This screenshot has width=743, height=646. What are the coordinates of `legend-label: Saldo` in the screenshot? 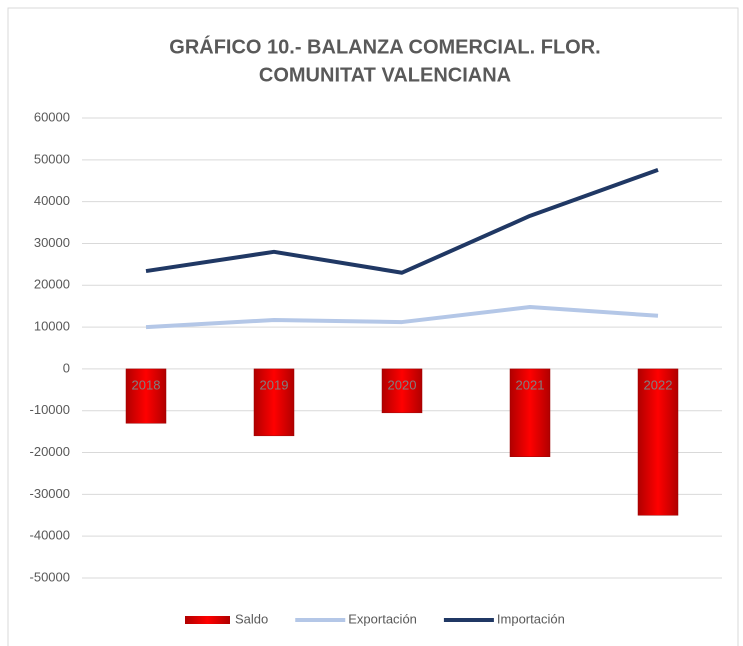 It's located at (251, 618).